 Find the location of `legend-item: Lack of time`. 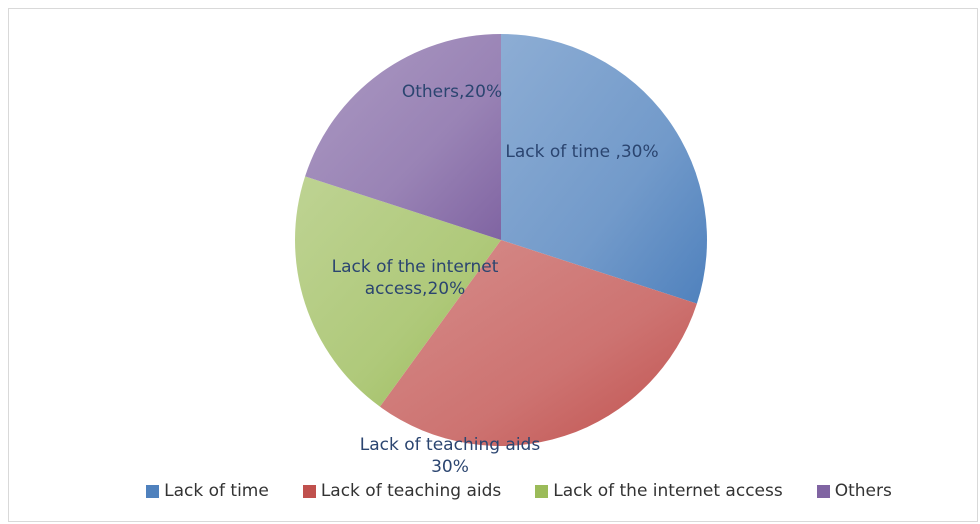

legend-item: Lack of time is located at coordinates (207, 491).